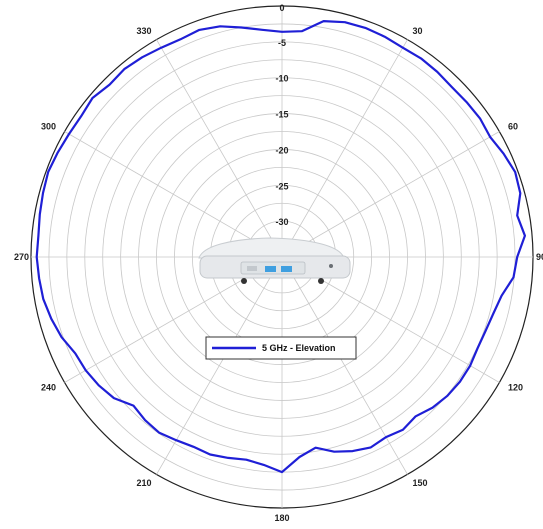 The height and width of the screenshot is (529, 543). What do you see at coordinates (281, 132) in the screenshot?
I see `radial-tick-labels: -5 -10 -15 -20 -25 -30` at bounding box center [281, 132].